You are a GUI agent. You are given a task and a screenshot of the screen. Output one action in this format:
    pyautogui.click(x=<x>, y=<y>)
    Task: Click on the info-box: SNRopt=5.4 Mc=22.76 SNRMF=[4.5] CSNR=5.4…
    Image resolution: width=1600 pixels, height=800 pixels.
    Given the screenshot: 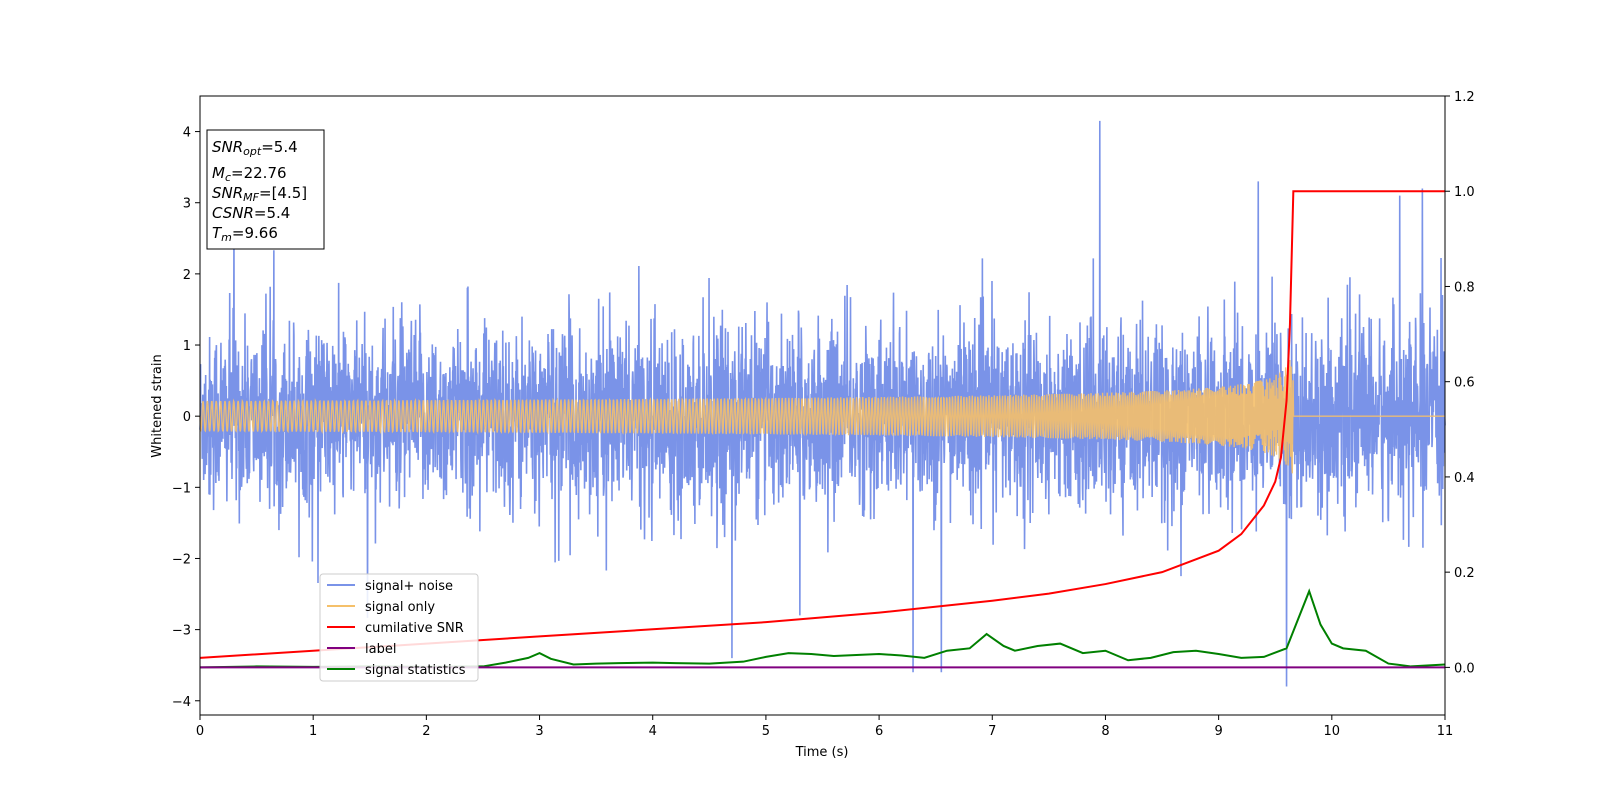 What is the action you would take?
    pyautogui.click(x=265, y=189)
    